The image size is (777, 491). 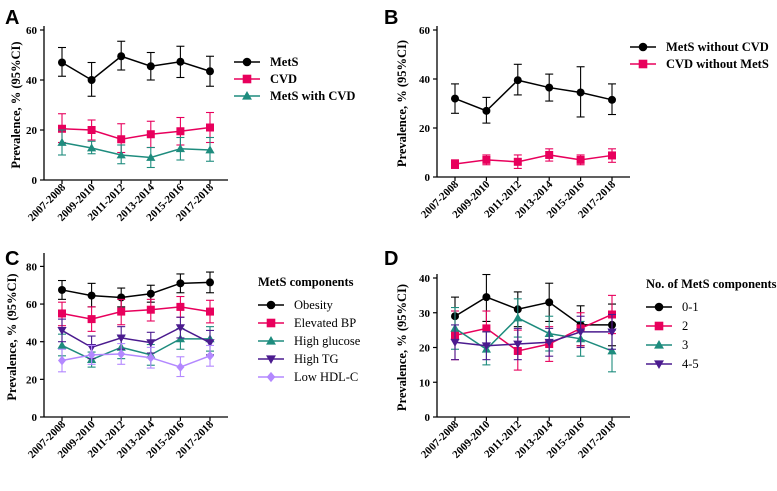 What do you see at coordinates (312, 96) in the screenshot?
I see `legend-label-a: MetS with CVD` at bounding box center [312, 96].